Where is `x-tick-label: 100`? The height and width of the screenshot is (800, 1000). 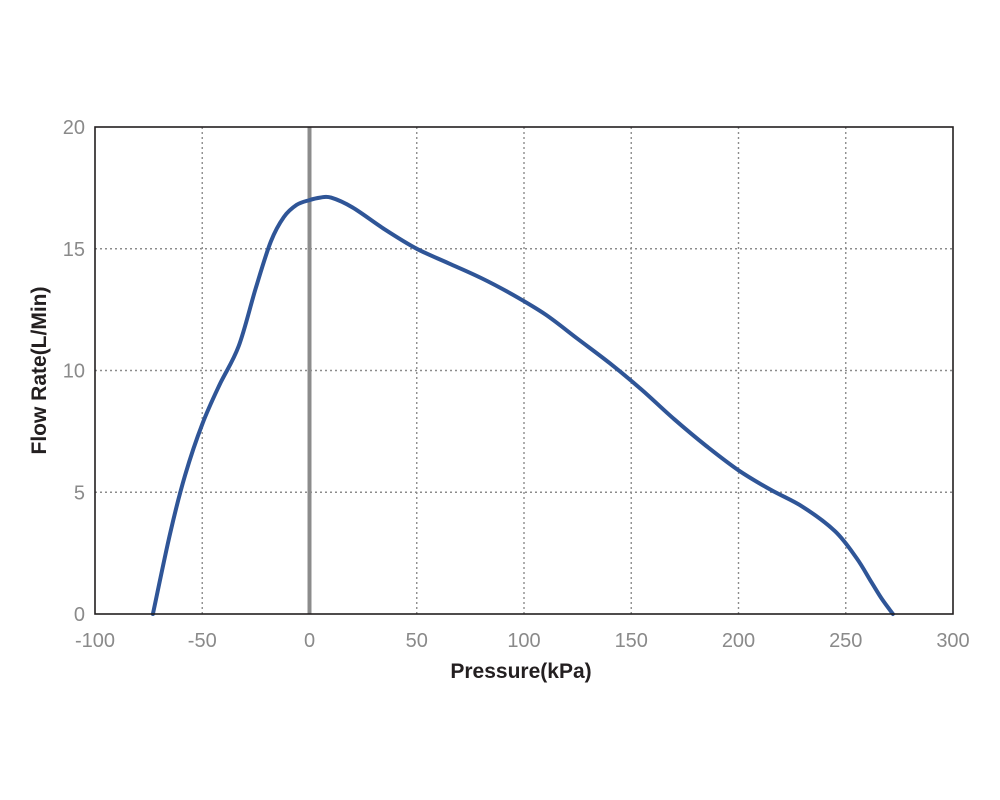
x-tick-label: 100 is located at coordinates (523, 641).